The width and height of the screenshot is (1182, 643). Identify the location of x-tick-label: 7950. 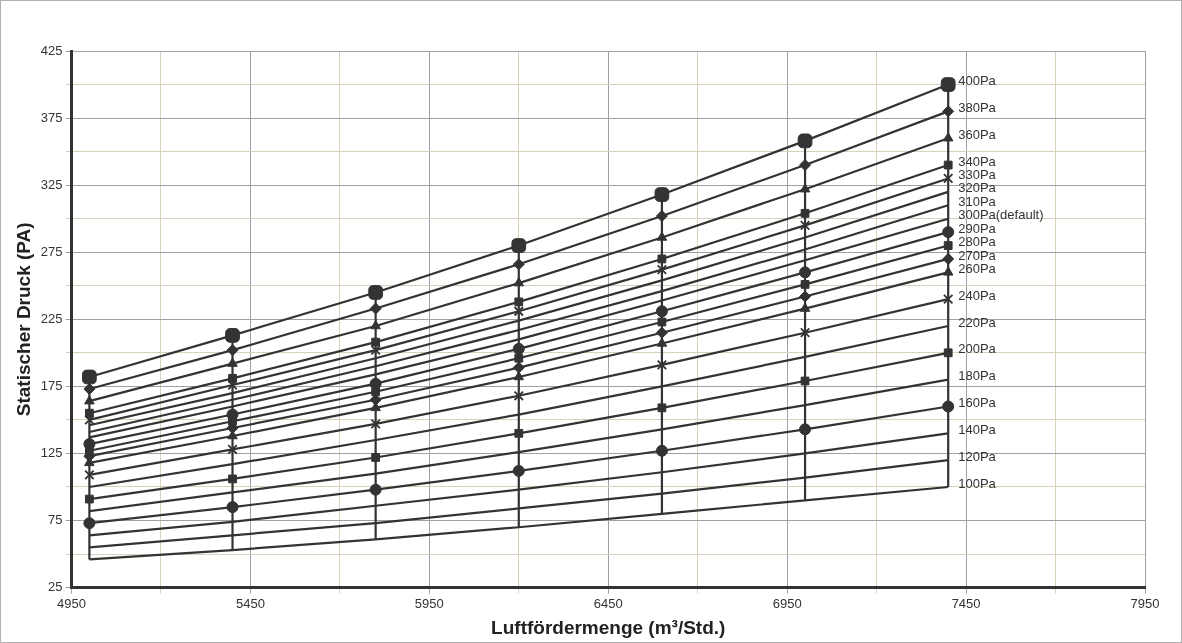
(1145, 603).